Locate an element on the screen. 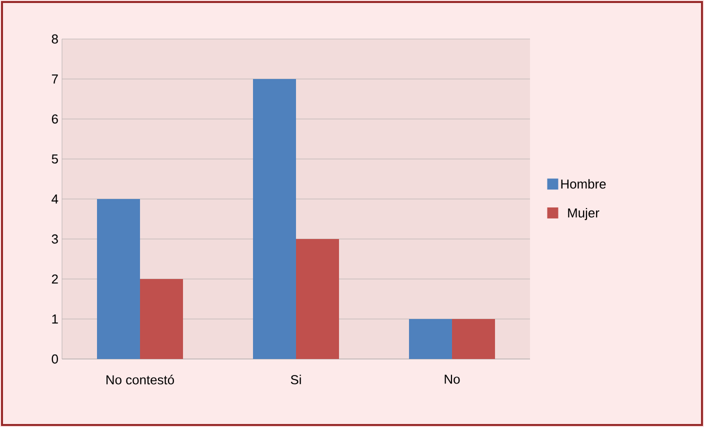  y-tick-label: 6 is located at coordinates (55, 119).